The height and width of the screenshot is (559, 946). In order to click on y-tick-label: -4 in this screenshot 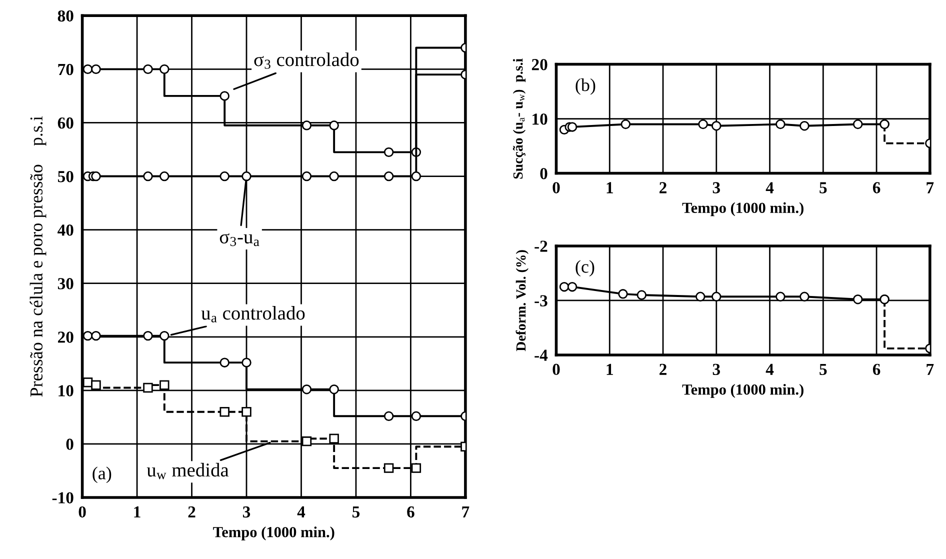, I will do `click(541, 355)`.